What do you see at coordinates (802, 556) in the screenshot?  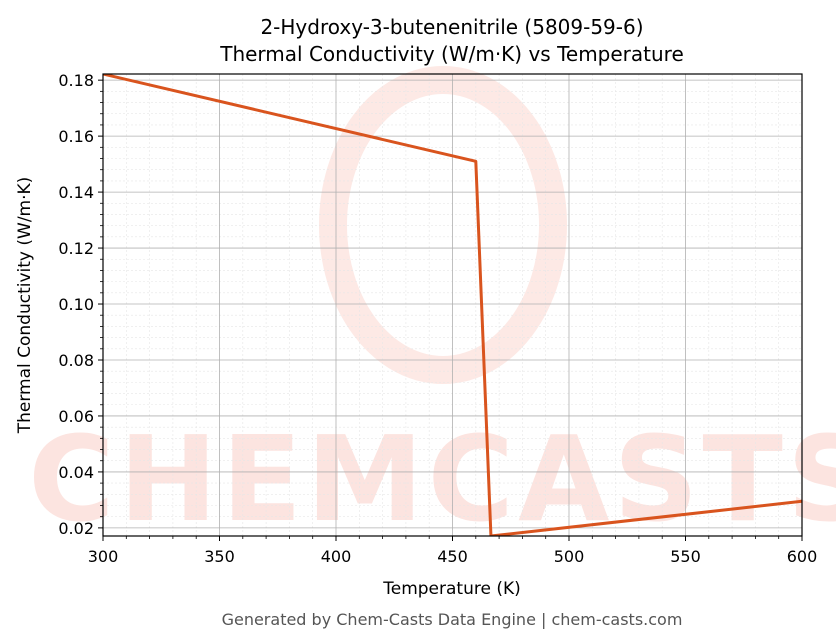 I see `x-tick-label: 600` at bounding box center [802, 556].